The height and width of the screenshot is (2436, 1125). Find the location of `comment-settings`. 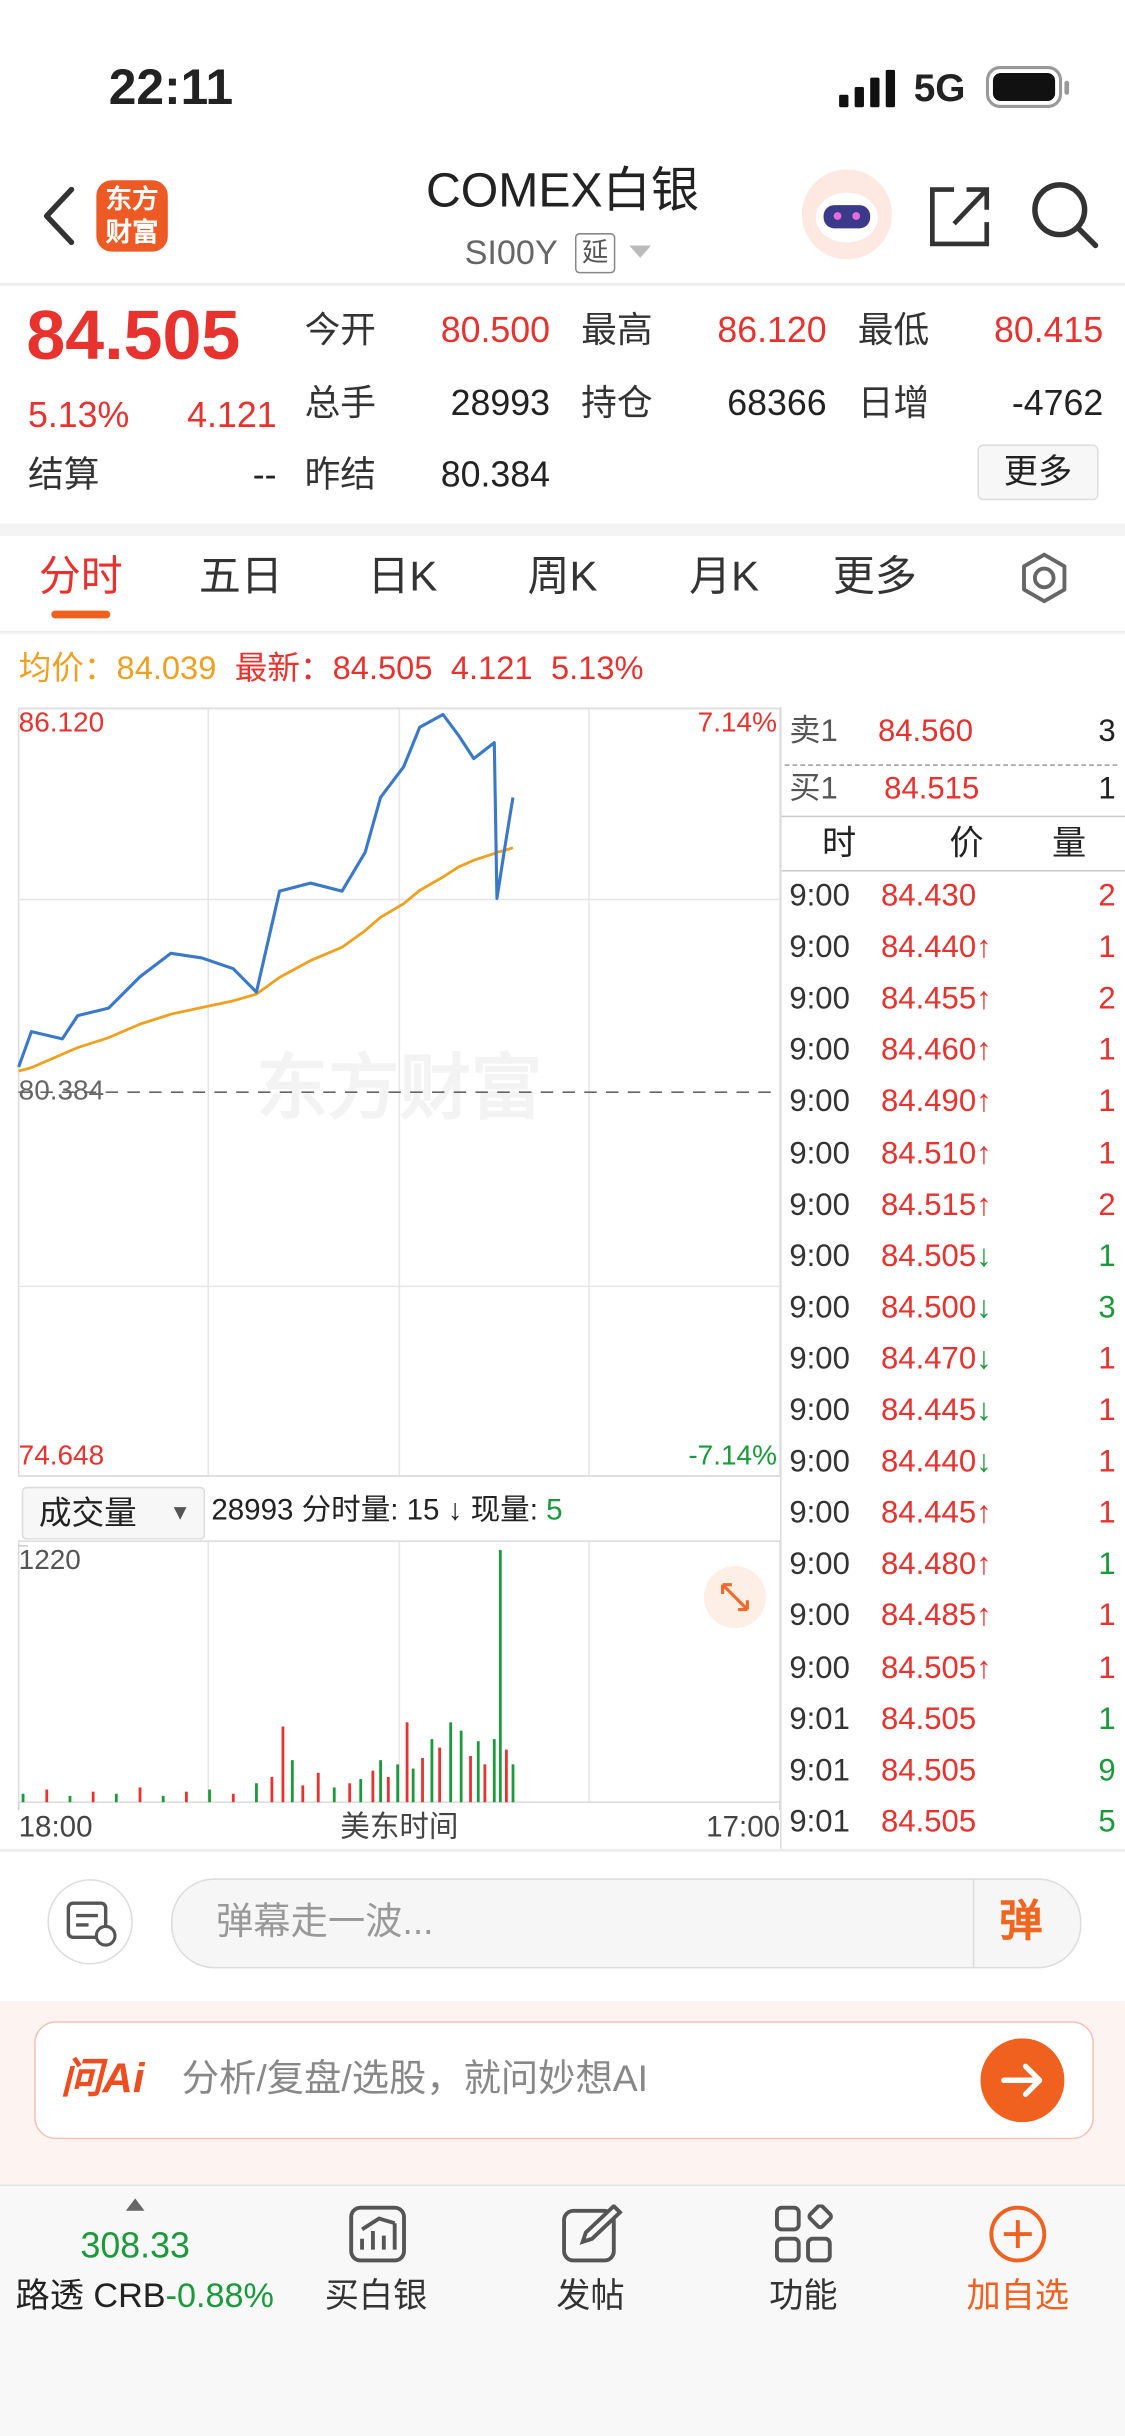

comment-settings is located at coordinates (90, 1921).